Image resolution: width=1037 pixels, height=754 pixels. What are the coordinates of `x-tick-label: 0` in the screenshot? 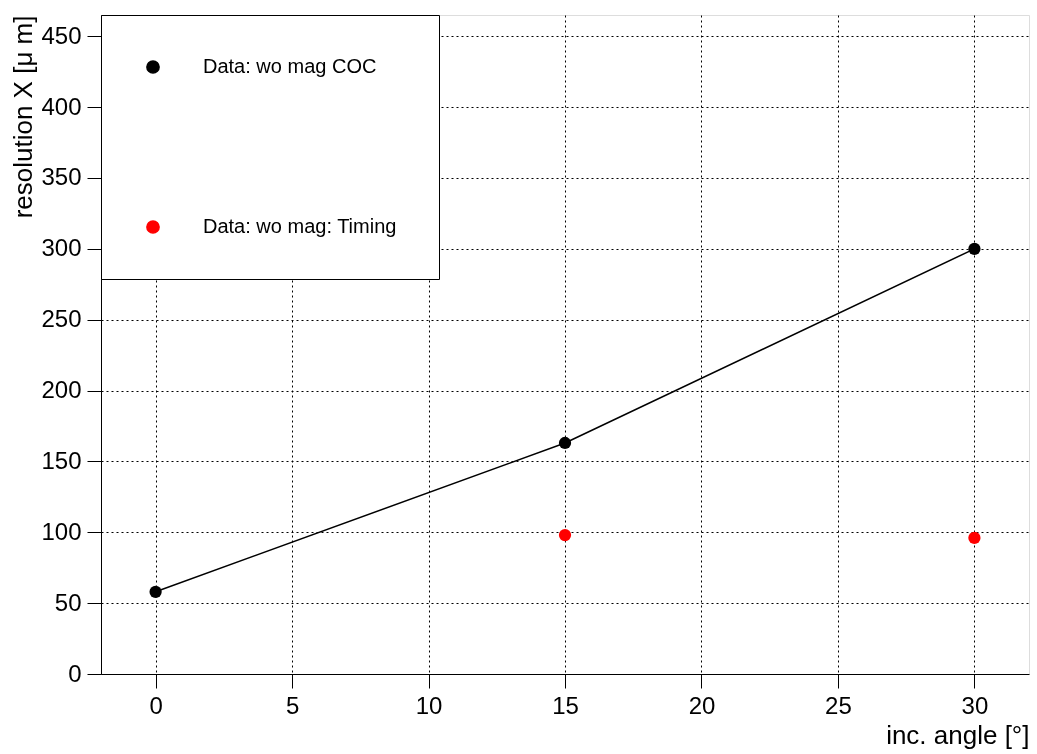 It's located at (156, 705).